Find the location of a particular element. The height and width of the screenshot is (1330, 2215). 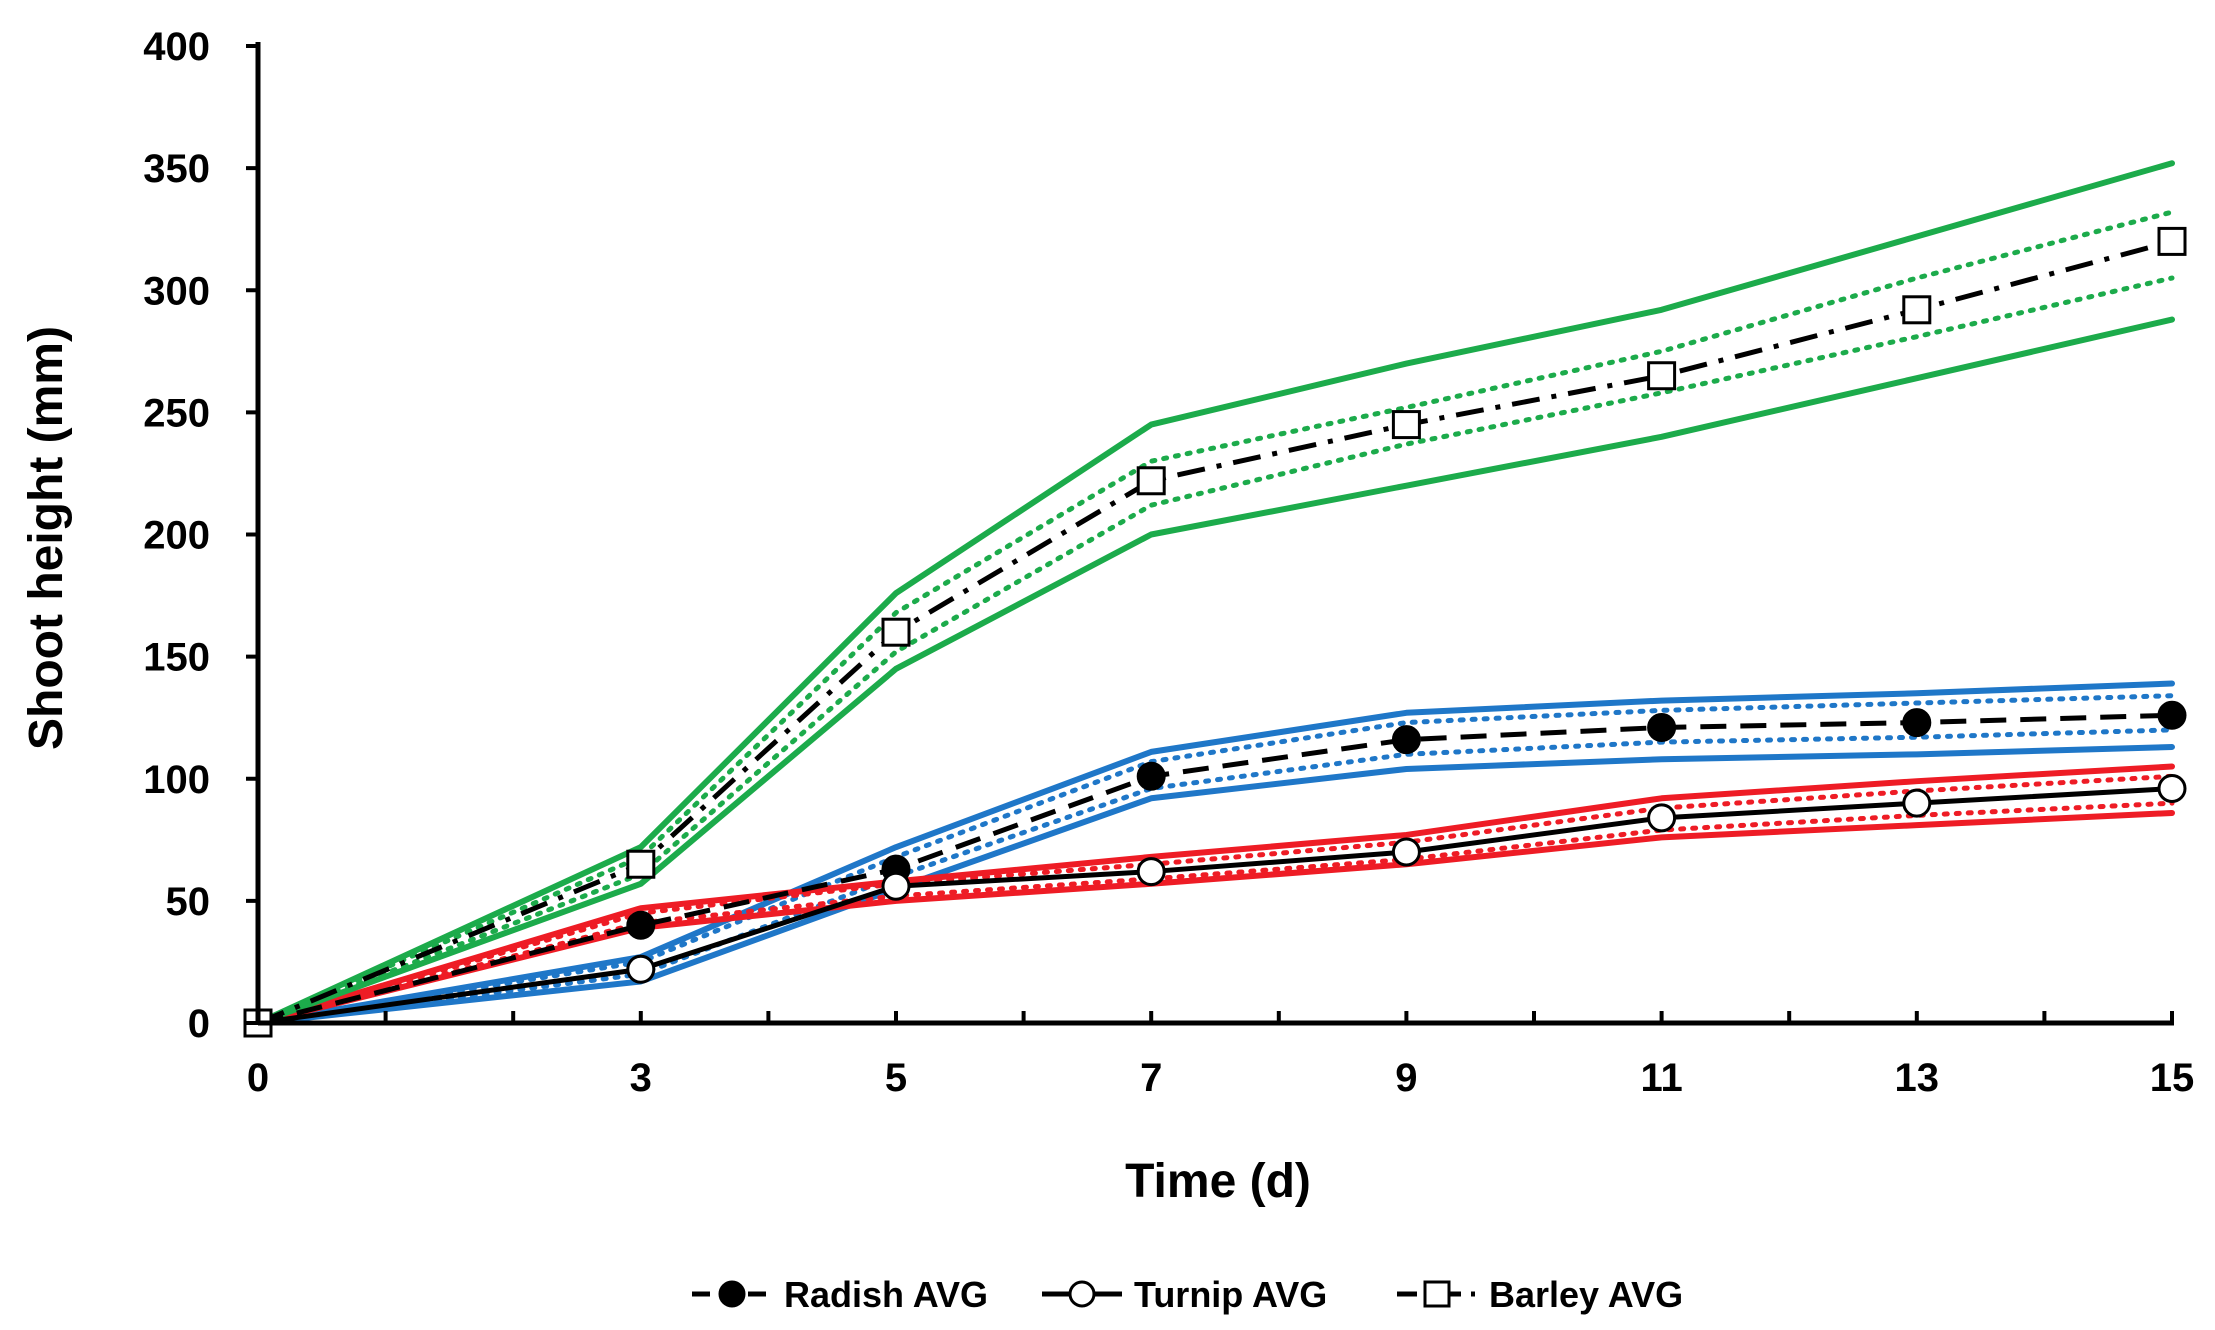

y-tick-label: 350 is located at coordinates (176, 169).